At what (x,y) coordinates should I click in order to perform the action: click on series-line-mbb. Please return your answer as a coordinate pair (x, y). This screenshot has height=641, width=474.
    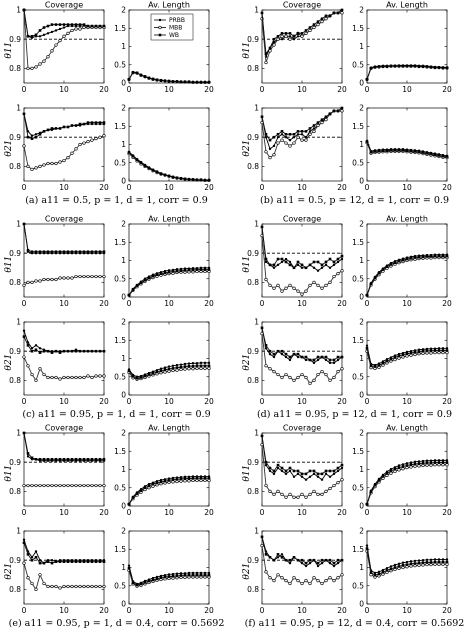
    Looking at the image, I should click on (406, 484).